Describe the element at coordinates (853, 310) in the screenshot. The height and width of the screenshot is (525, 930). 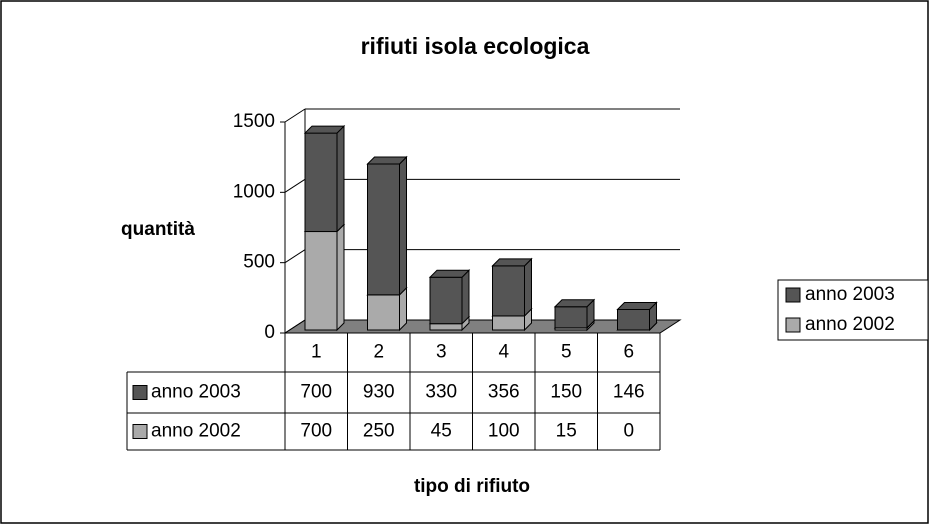
I see `legend-box` at that location.